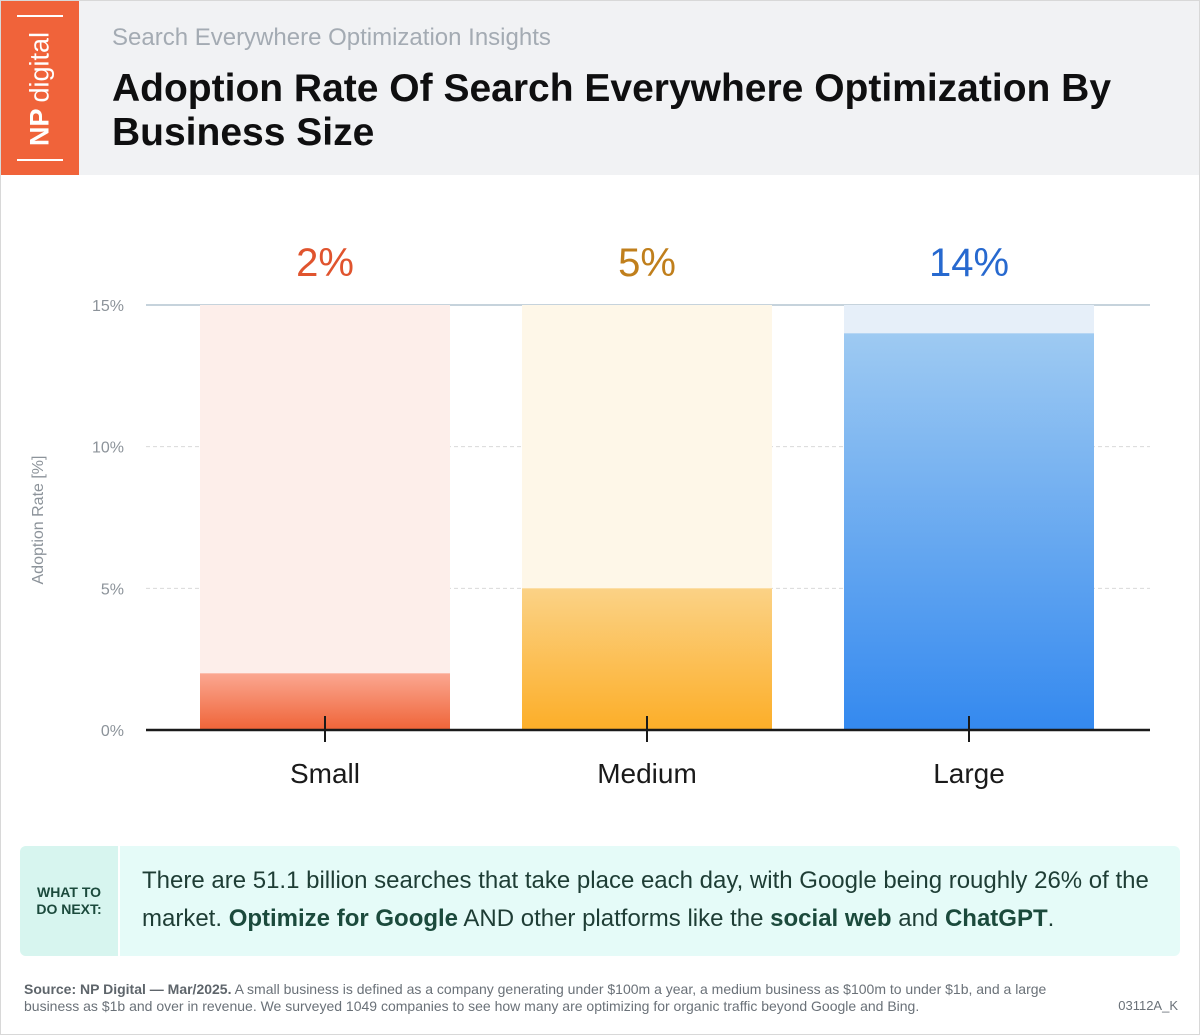 The width and height of the screenshot is (1200, 1035). Describe the element at coordinates (918, 918) in the screenshot. I see `callout-text-3: and` at that location.